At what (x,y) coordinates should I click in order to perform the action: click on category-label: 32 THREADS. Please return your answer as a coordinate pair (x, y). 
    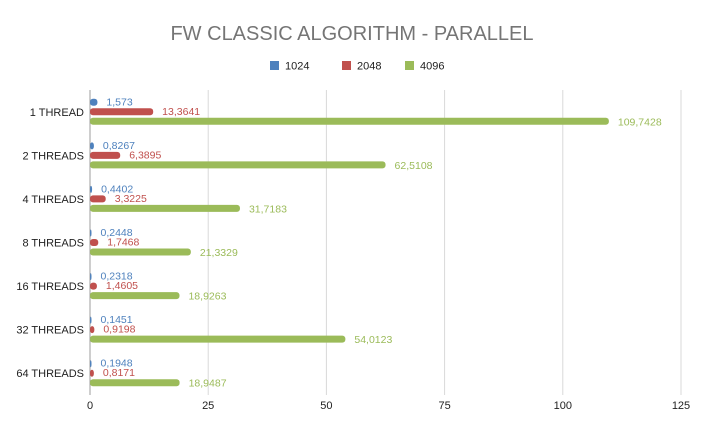
    Looking at the image, I should click on (50, 331).